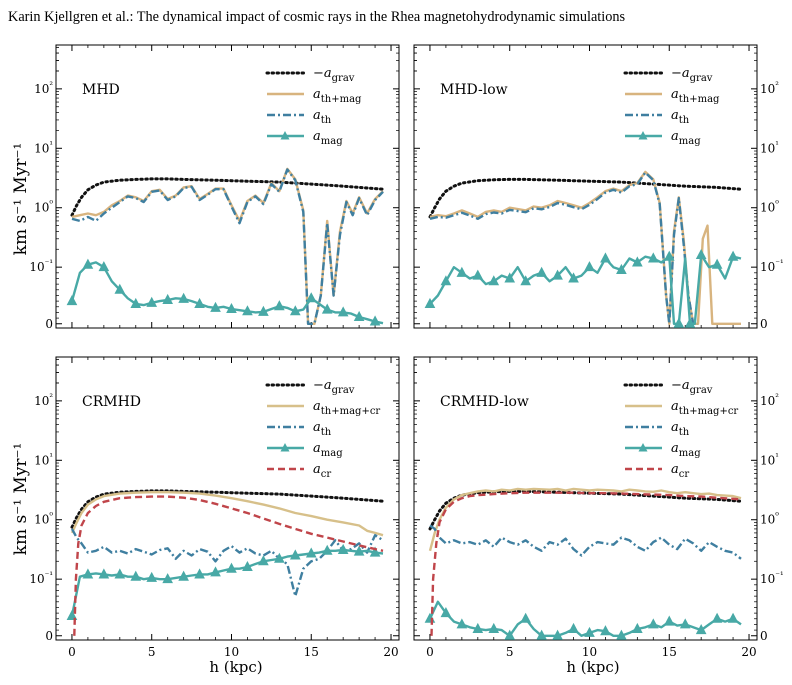  What do you see at coordinates (21, 199) in the screenshot?
I see `y-axis-label-top: km s⁻¹ Myr⁻¹` at bounding box center [21, 199].